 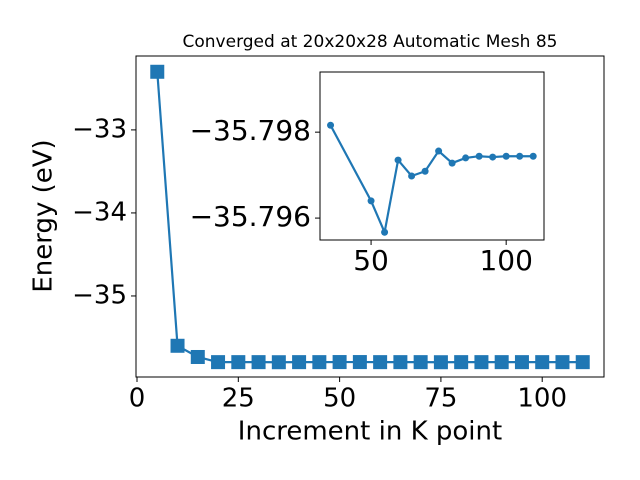 I want to click on y-tick-label: −35.798, so click(x=250, y=130).